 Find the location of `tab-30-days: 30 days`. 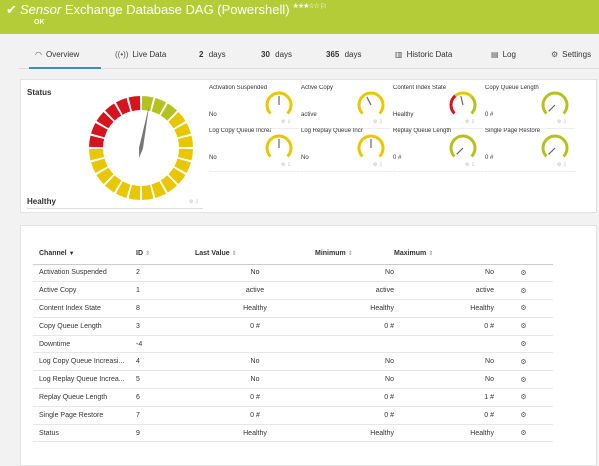

tab-30-days: 30 days is located at coordinates (276, 55).